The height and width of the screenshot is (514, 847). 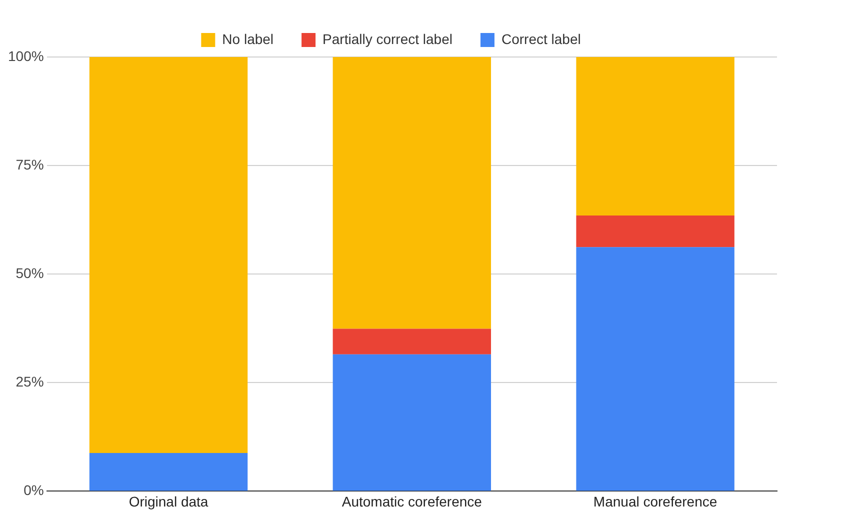 I want to click on legend-label: Partially correct label, so click(x=387, y=38).